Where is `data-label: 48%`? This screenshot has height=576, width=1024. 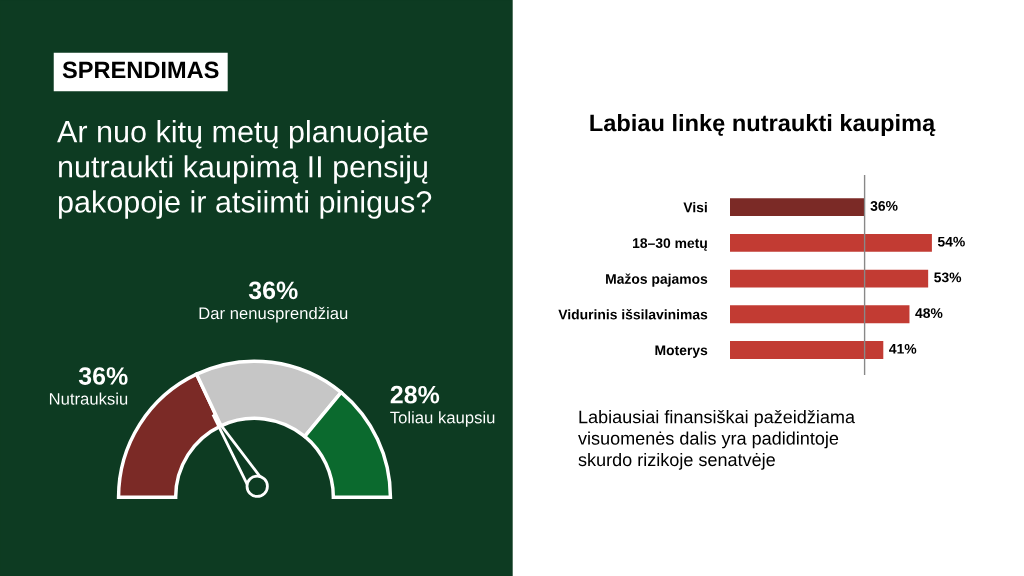 data-label: 48% is located at coordinates (929, 313).